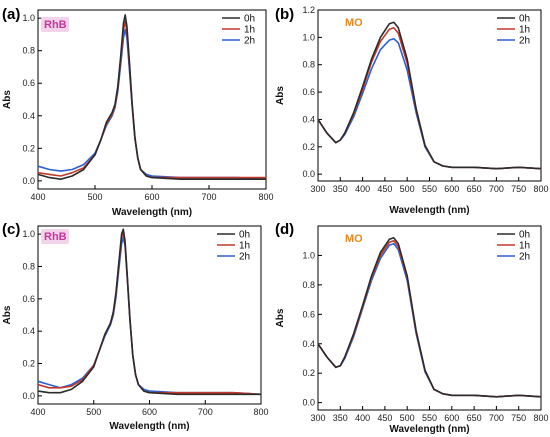  What do you see at coordinates (284, 229) in the screenshot?
I see `panel-label: (d)` at bounding box center [284, 229].